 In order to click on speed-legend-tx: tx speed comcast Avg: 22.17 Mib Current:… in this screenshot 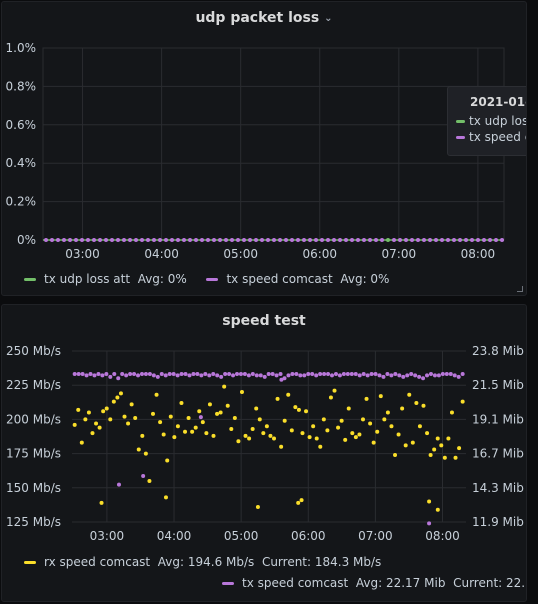, I will do `click(374, 583)`.